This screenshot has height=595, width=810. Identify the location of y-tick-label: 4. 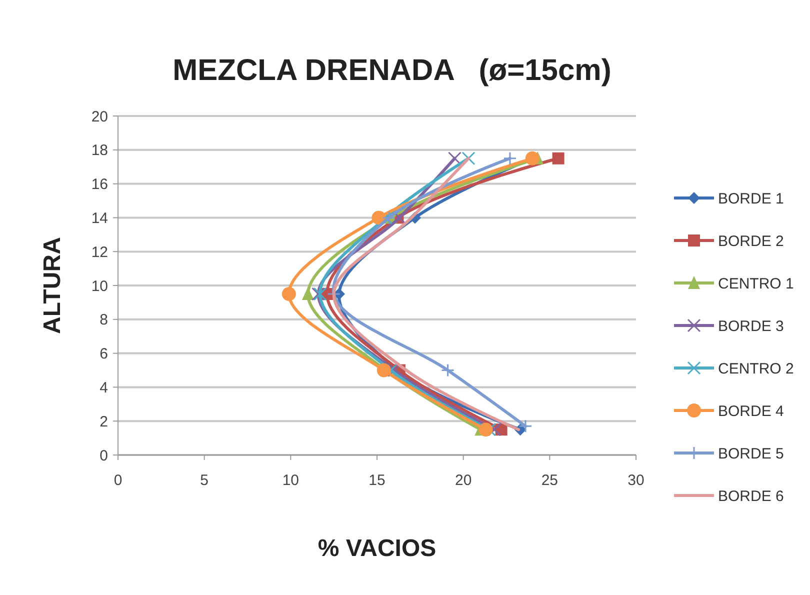
(104, 387).